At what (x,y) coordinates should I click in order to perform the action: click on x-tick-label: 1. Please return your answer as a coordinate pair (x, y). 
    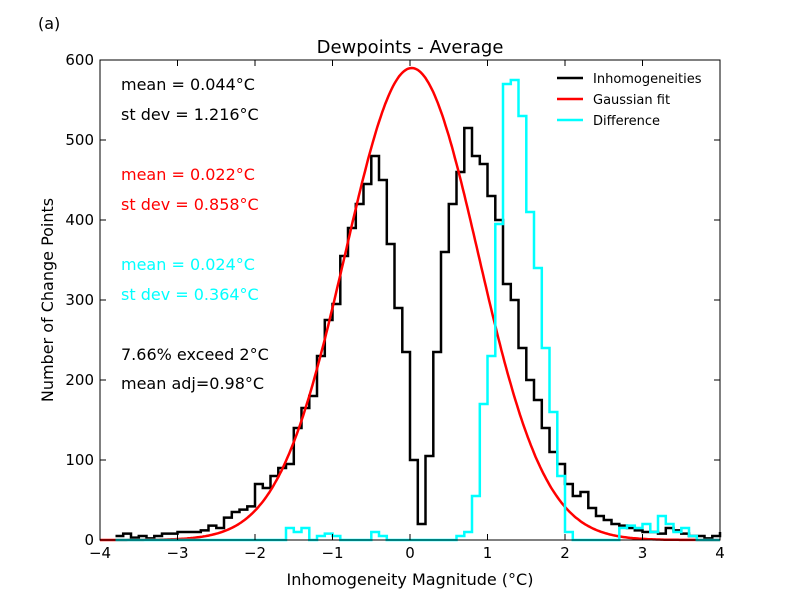
    Looking at the image, I should click on (488, 553).